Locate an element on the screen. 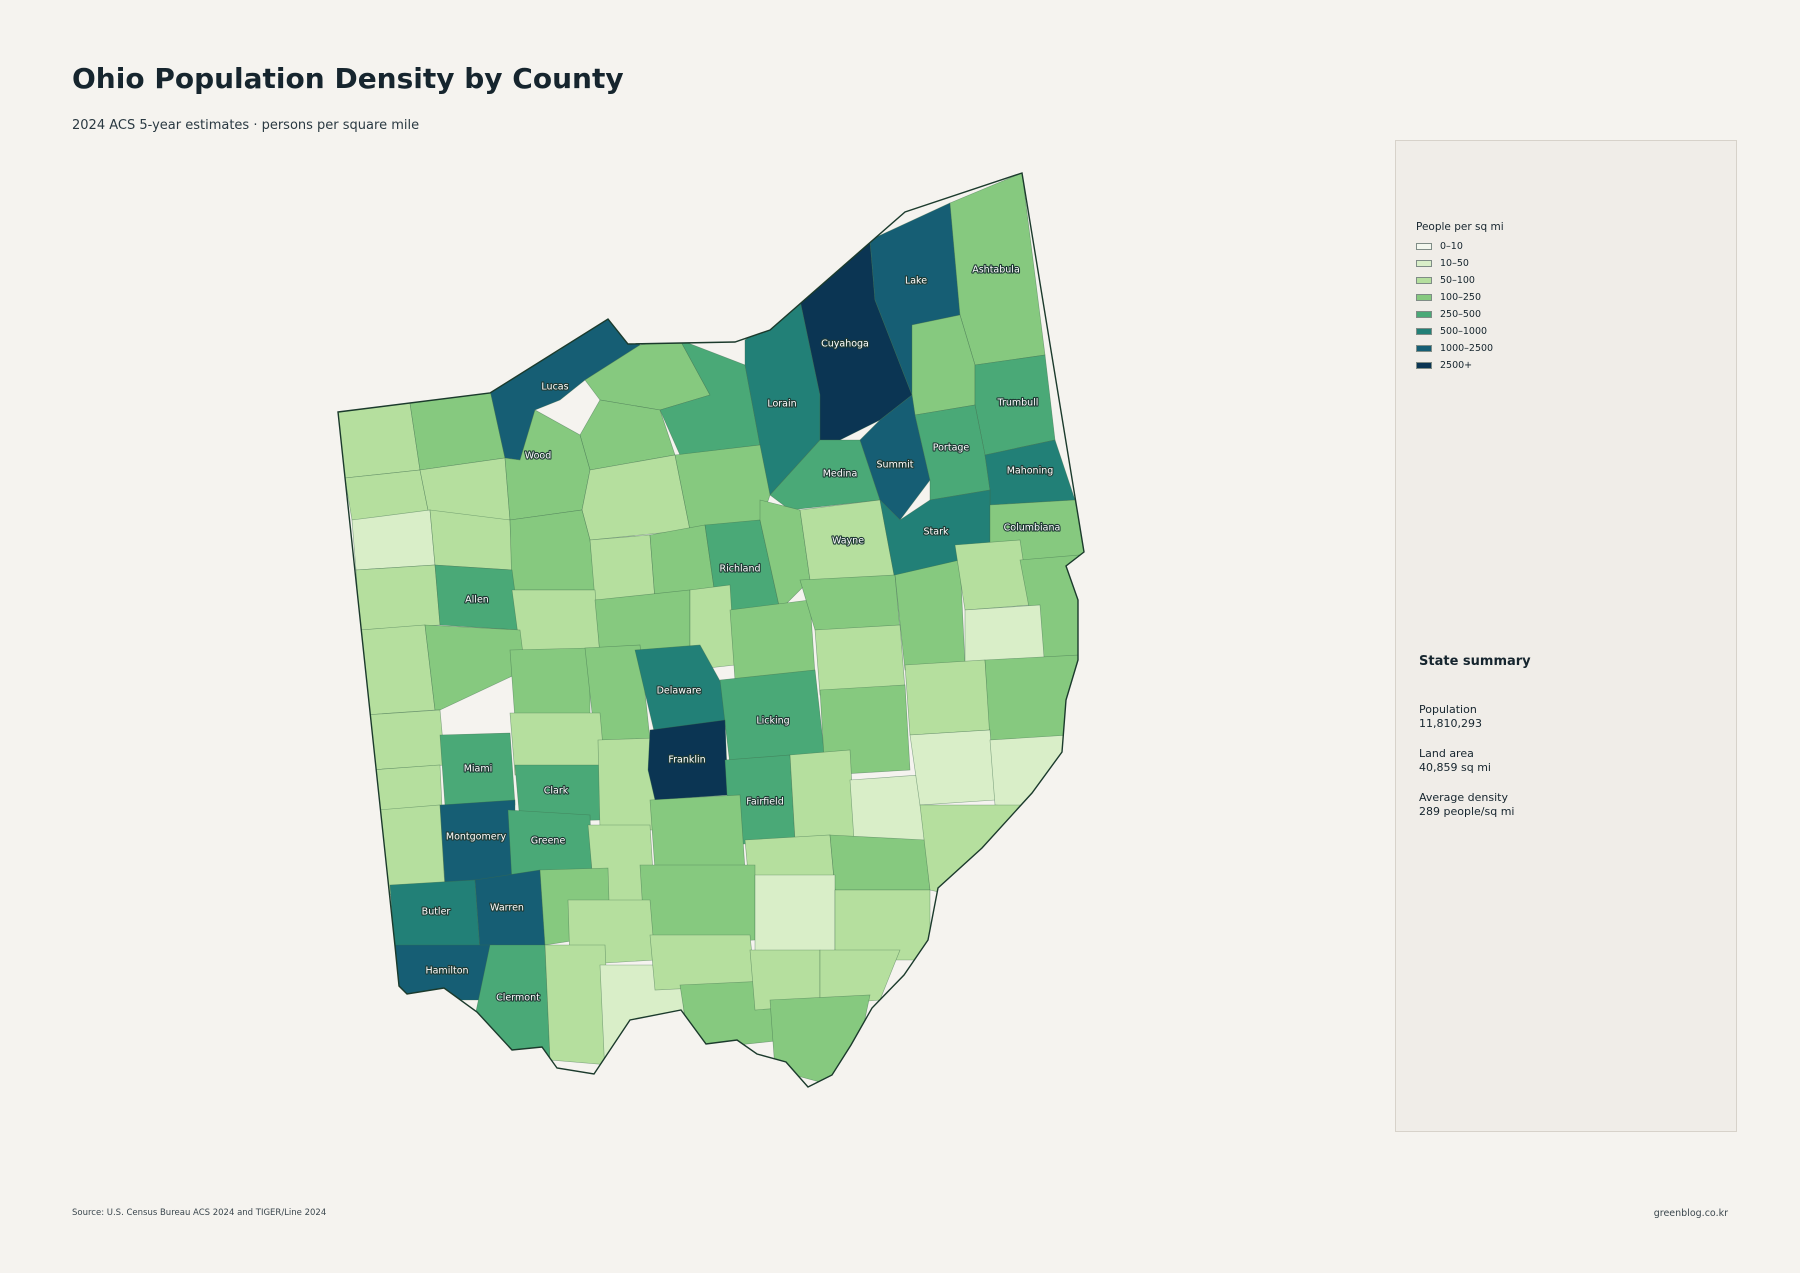 The width and height of the screenshot is (1800, 1273). legend-item: 50–100 is located at coordinates (1460, 280).